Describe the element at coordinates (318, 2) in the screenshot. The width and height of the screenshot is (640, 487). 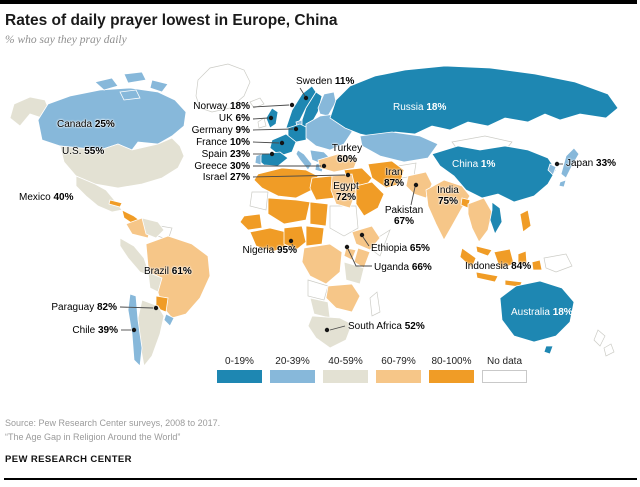
I see `top-rule` at that location.